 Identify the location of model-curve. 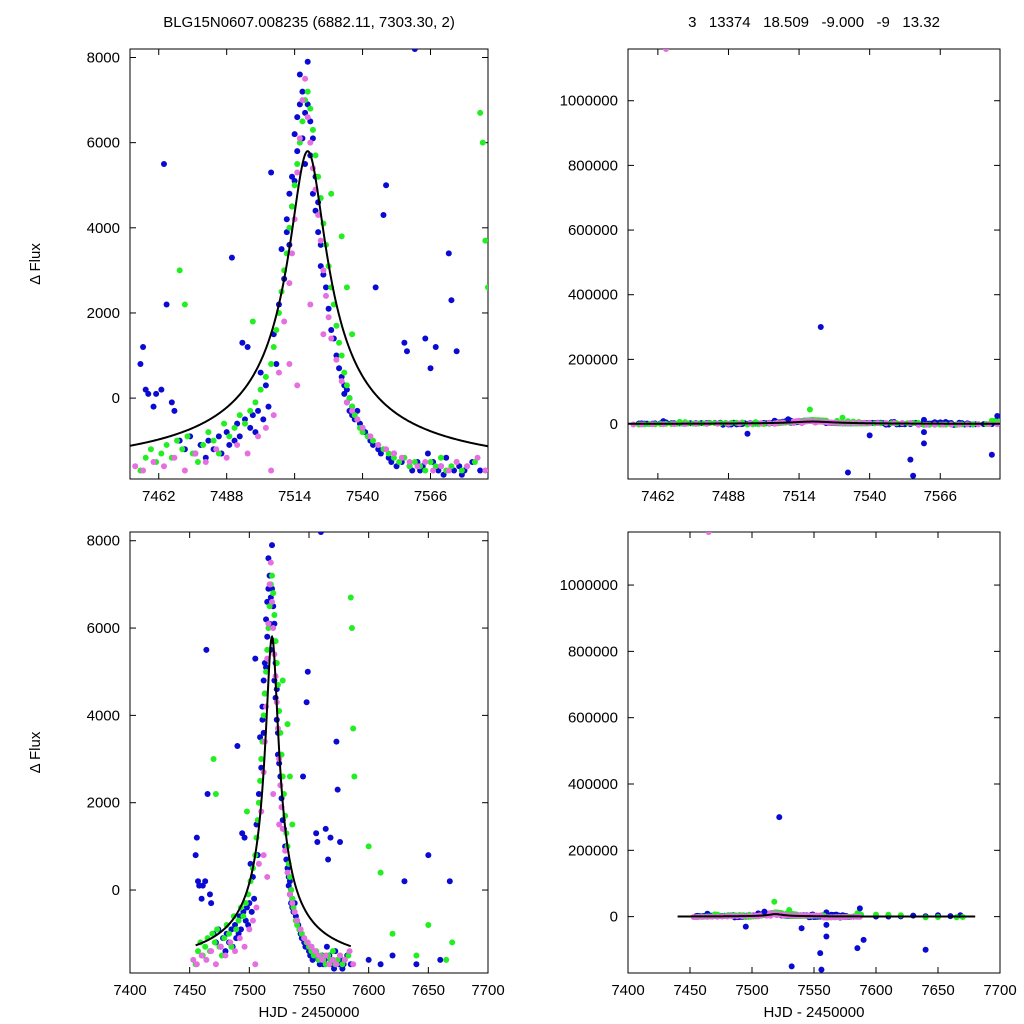
(826, 915).